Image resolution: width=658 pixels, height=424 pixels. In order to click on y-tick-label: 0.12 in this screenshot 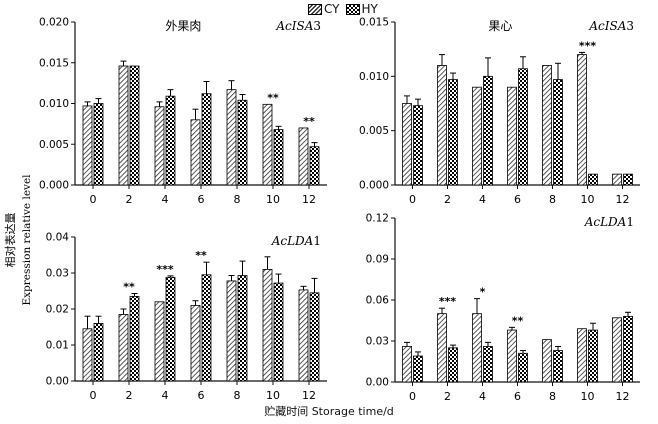, I will do `click(377, 219)`.